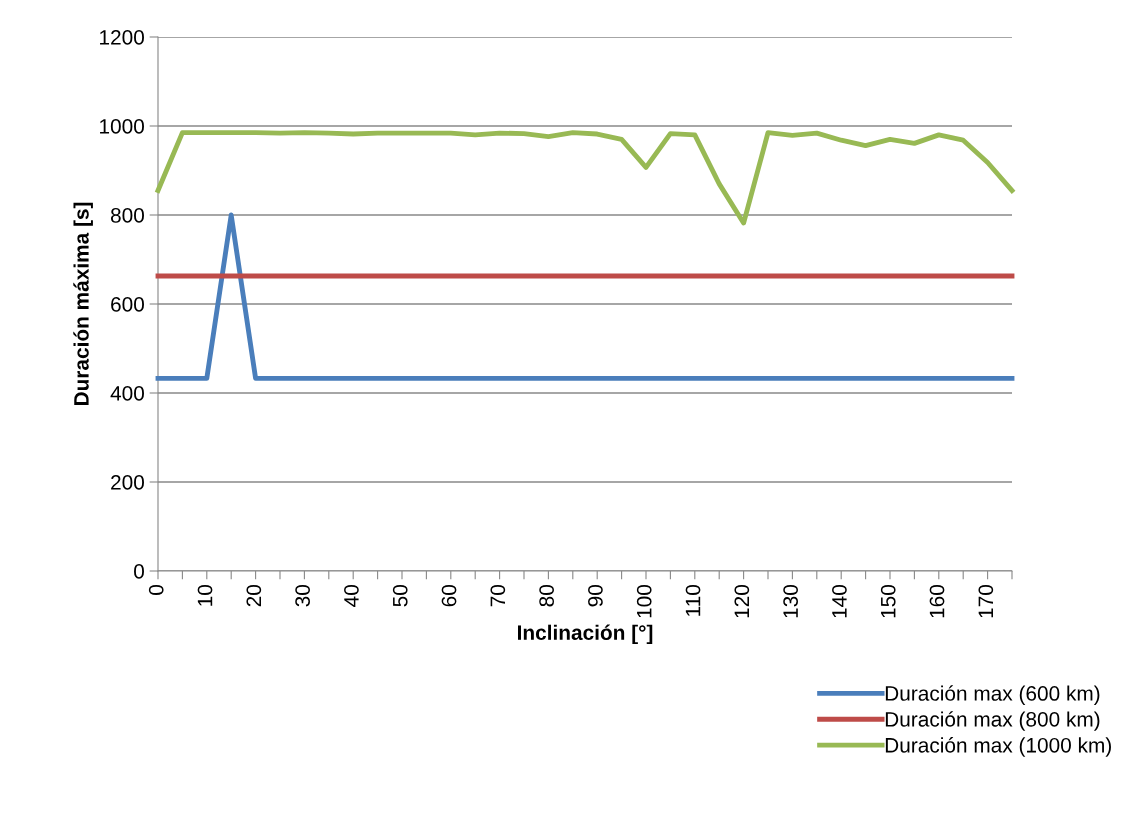 This screenshot has width=1131, height=825. What do you see at coordinates (83, 304) in the screenshot?
I see `y-axis-title: Duración máxima [s]` at bounding box center [83, 304].